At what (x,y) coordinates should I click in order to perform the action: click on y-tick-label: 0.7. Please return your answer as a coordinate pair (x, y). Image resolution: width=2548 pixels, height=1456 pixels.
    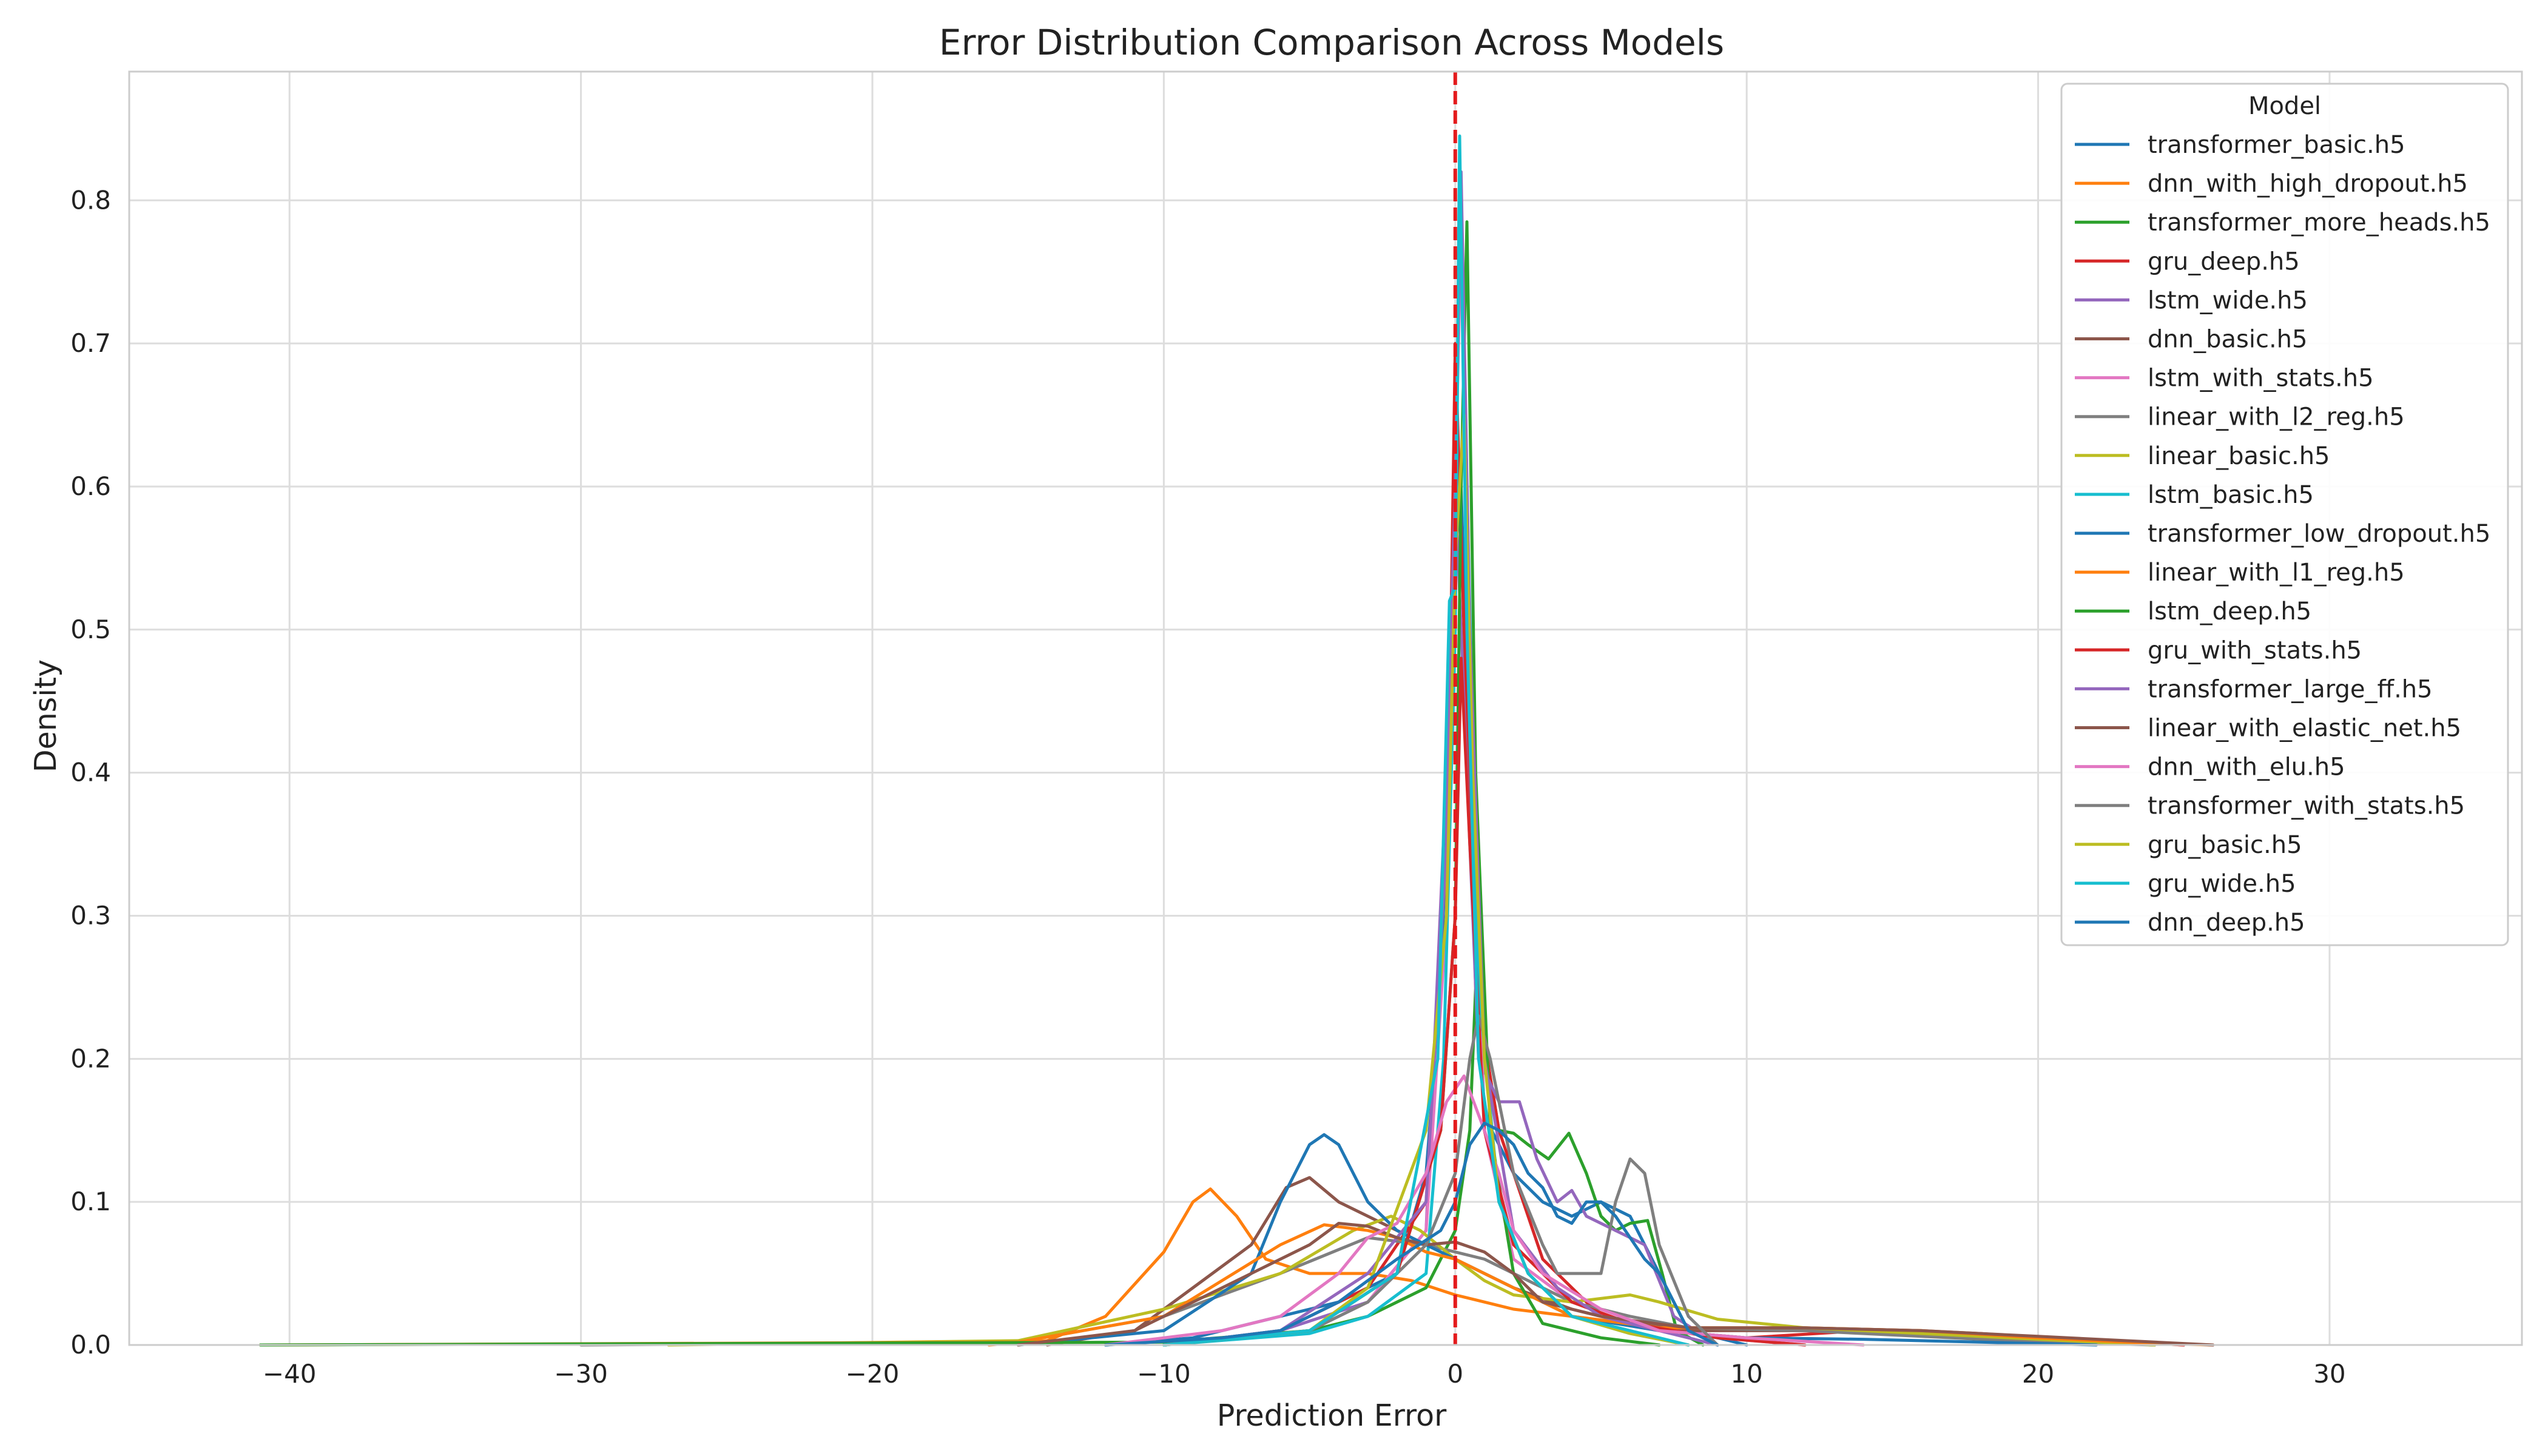
    Looking at the image, I should click on (90, 343).